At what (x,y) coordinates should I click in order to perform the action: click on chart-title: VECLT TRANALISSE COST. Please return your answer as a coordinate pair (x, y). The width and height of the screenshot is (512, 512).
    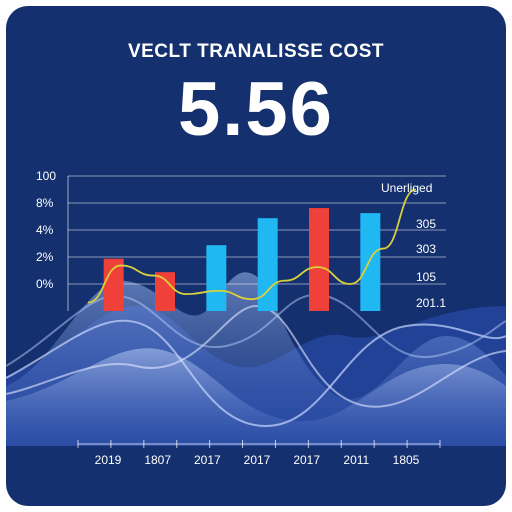
    Looking at the image, I should click on (256, 51).